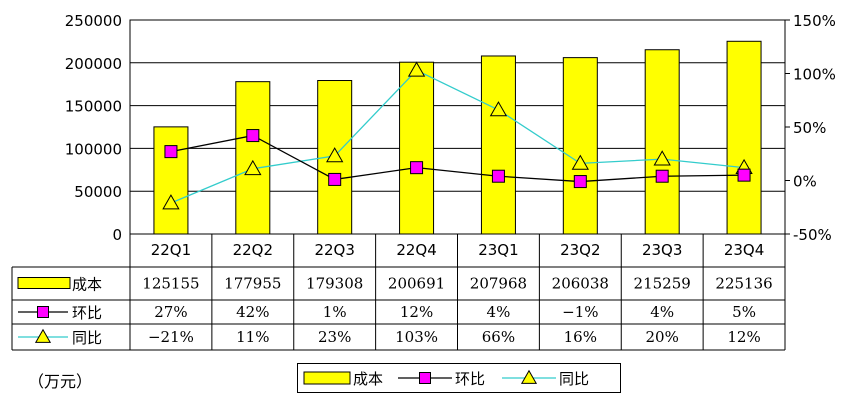  I want to click on legend-key-yoy-marker, so click(529, 376).